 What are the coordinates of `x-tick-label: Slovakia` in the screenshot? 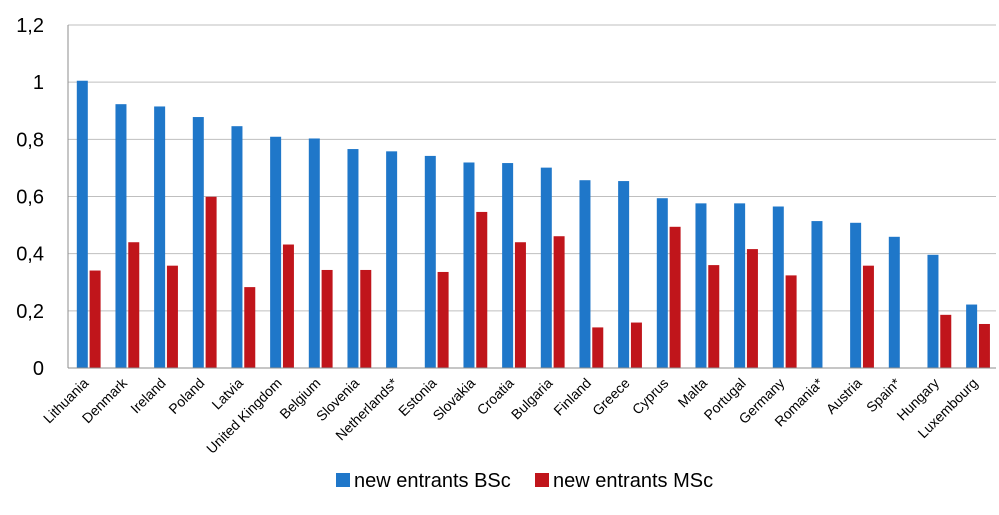 It's located at (453, 399).